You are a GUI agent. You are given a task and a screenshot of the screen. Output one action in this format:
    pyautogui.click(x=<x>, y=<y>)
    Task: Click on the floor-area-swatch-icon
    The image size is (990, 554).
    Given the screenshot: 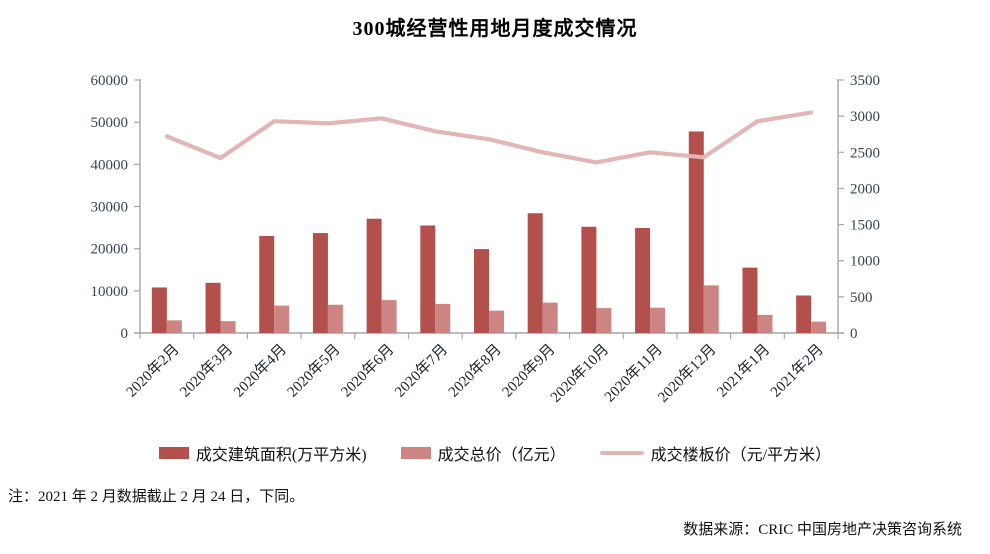 What is the action you would take?
    pyautogui.click(x=173, y=453)
    